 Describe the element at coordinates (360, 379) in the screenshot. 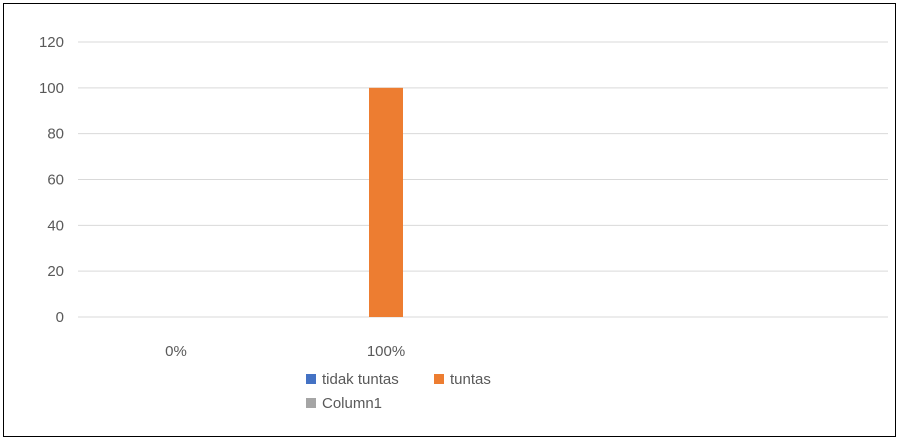

I see `legend-label: tidak tuntas` at that location.